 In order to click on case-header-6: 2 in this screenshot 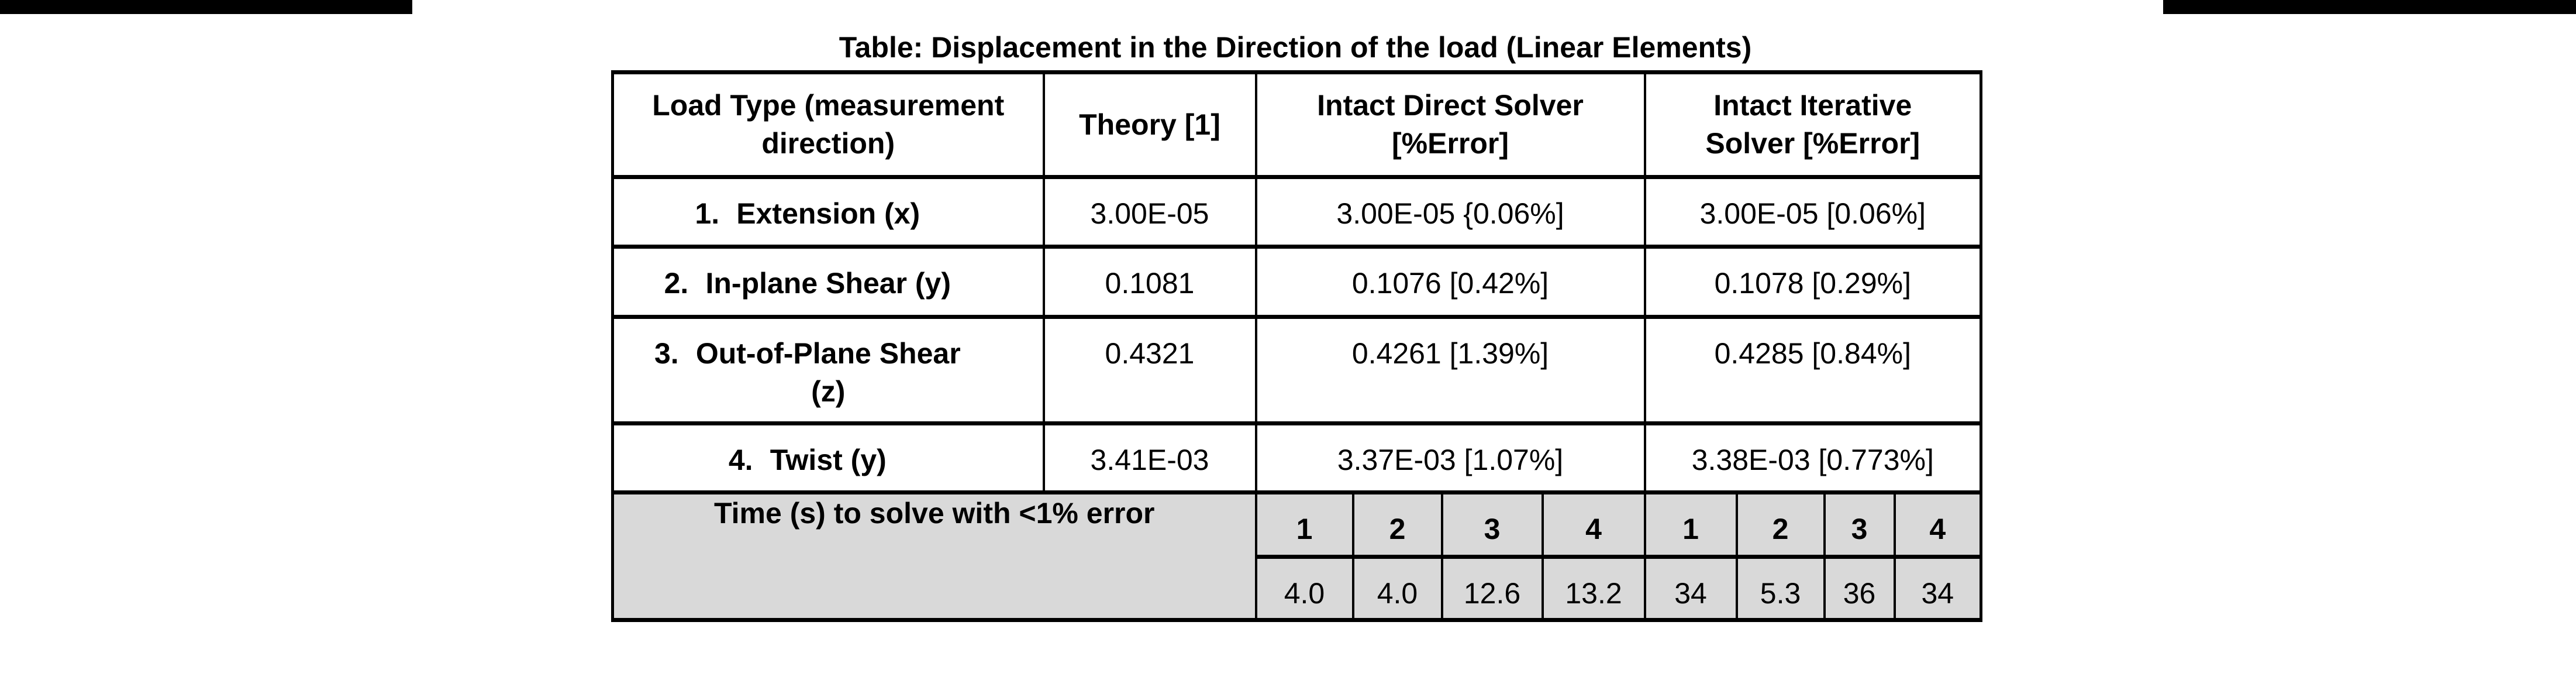, I will do `click(1781, 524)`.